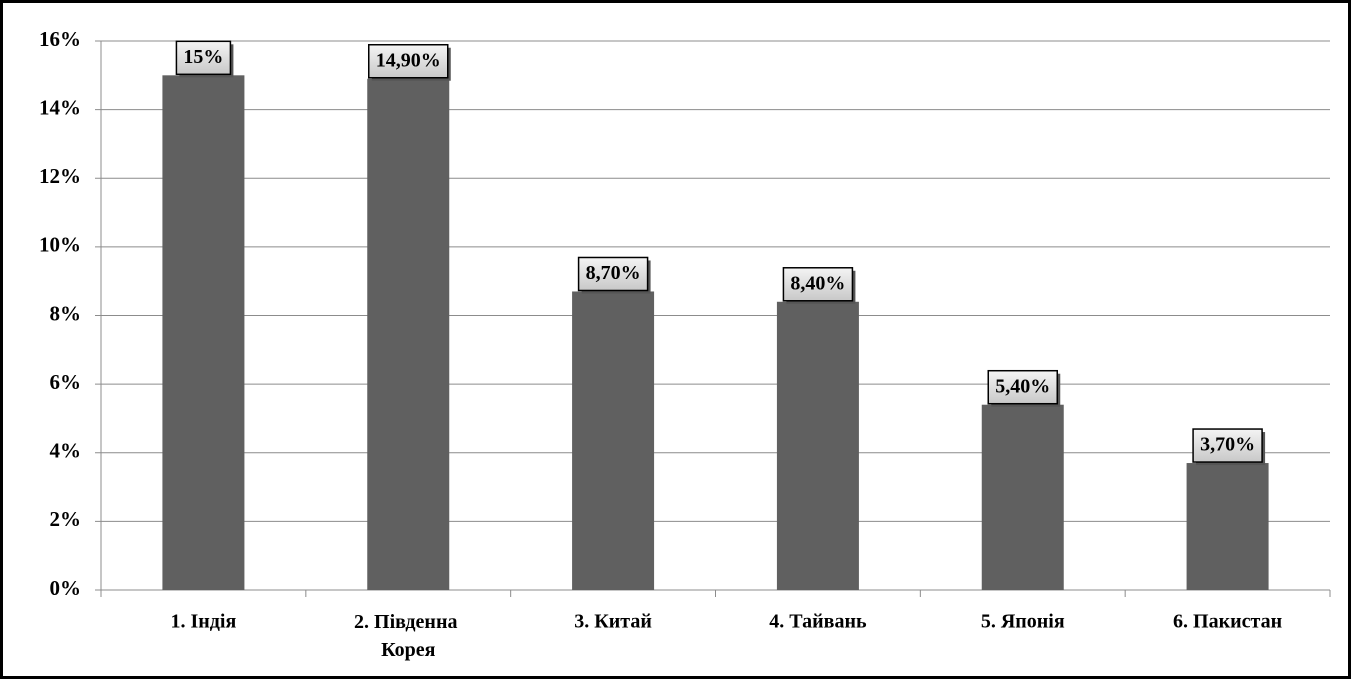 The height and width of the screenshot is (679, 1351). I want to click on x-tick-label: 4. Тайвань, so click(818, 622).